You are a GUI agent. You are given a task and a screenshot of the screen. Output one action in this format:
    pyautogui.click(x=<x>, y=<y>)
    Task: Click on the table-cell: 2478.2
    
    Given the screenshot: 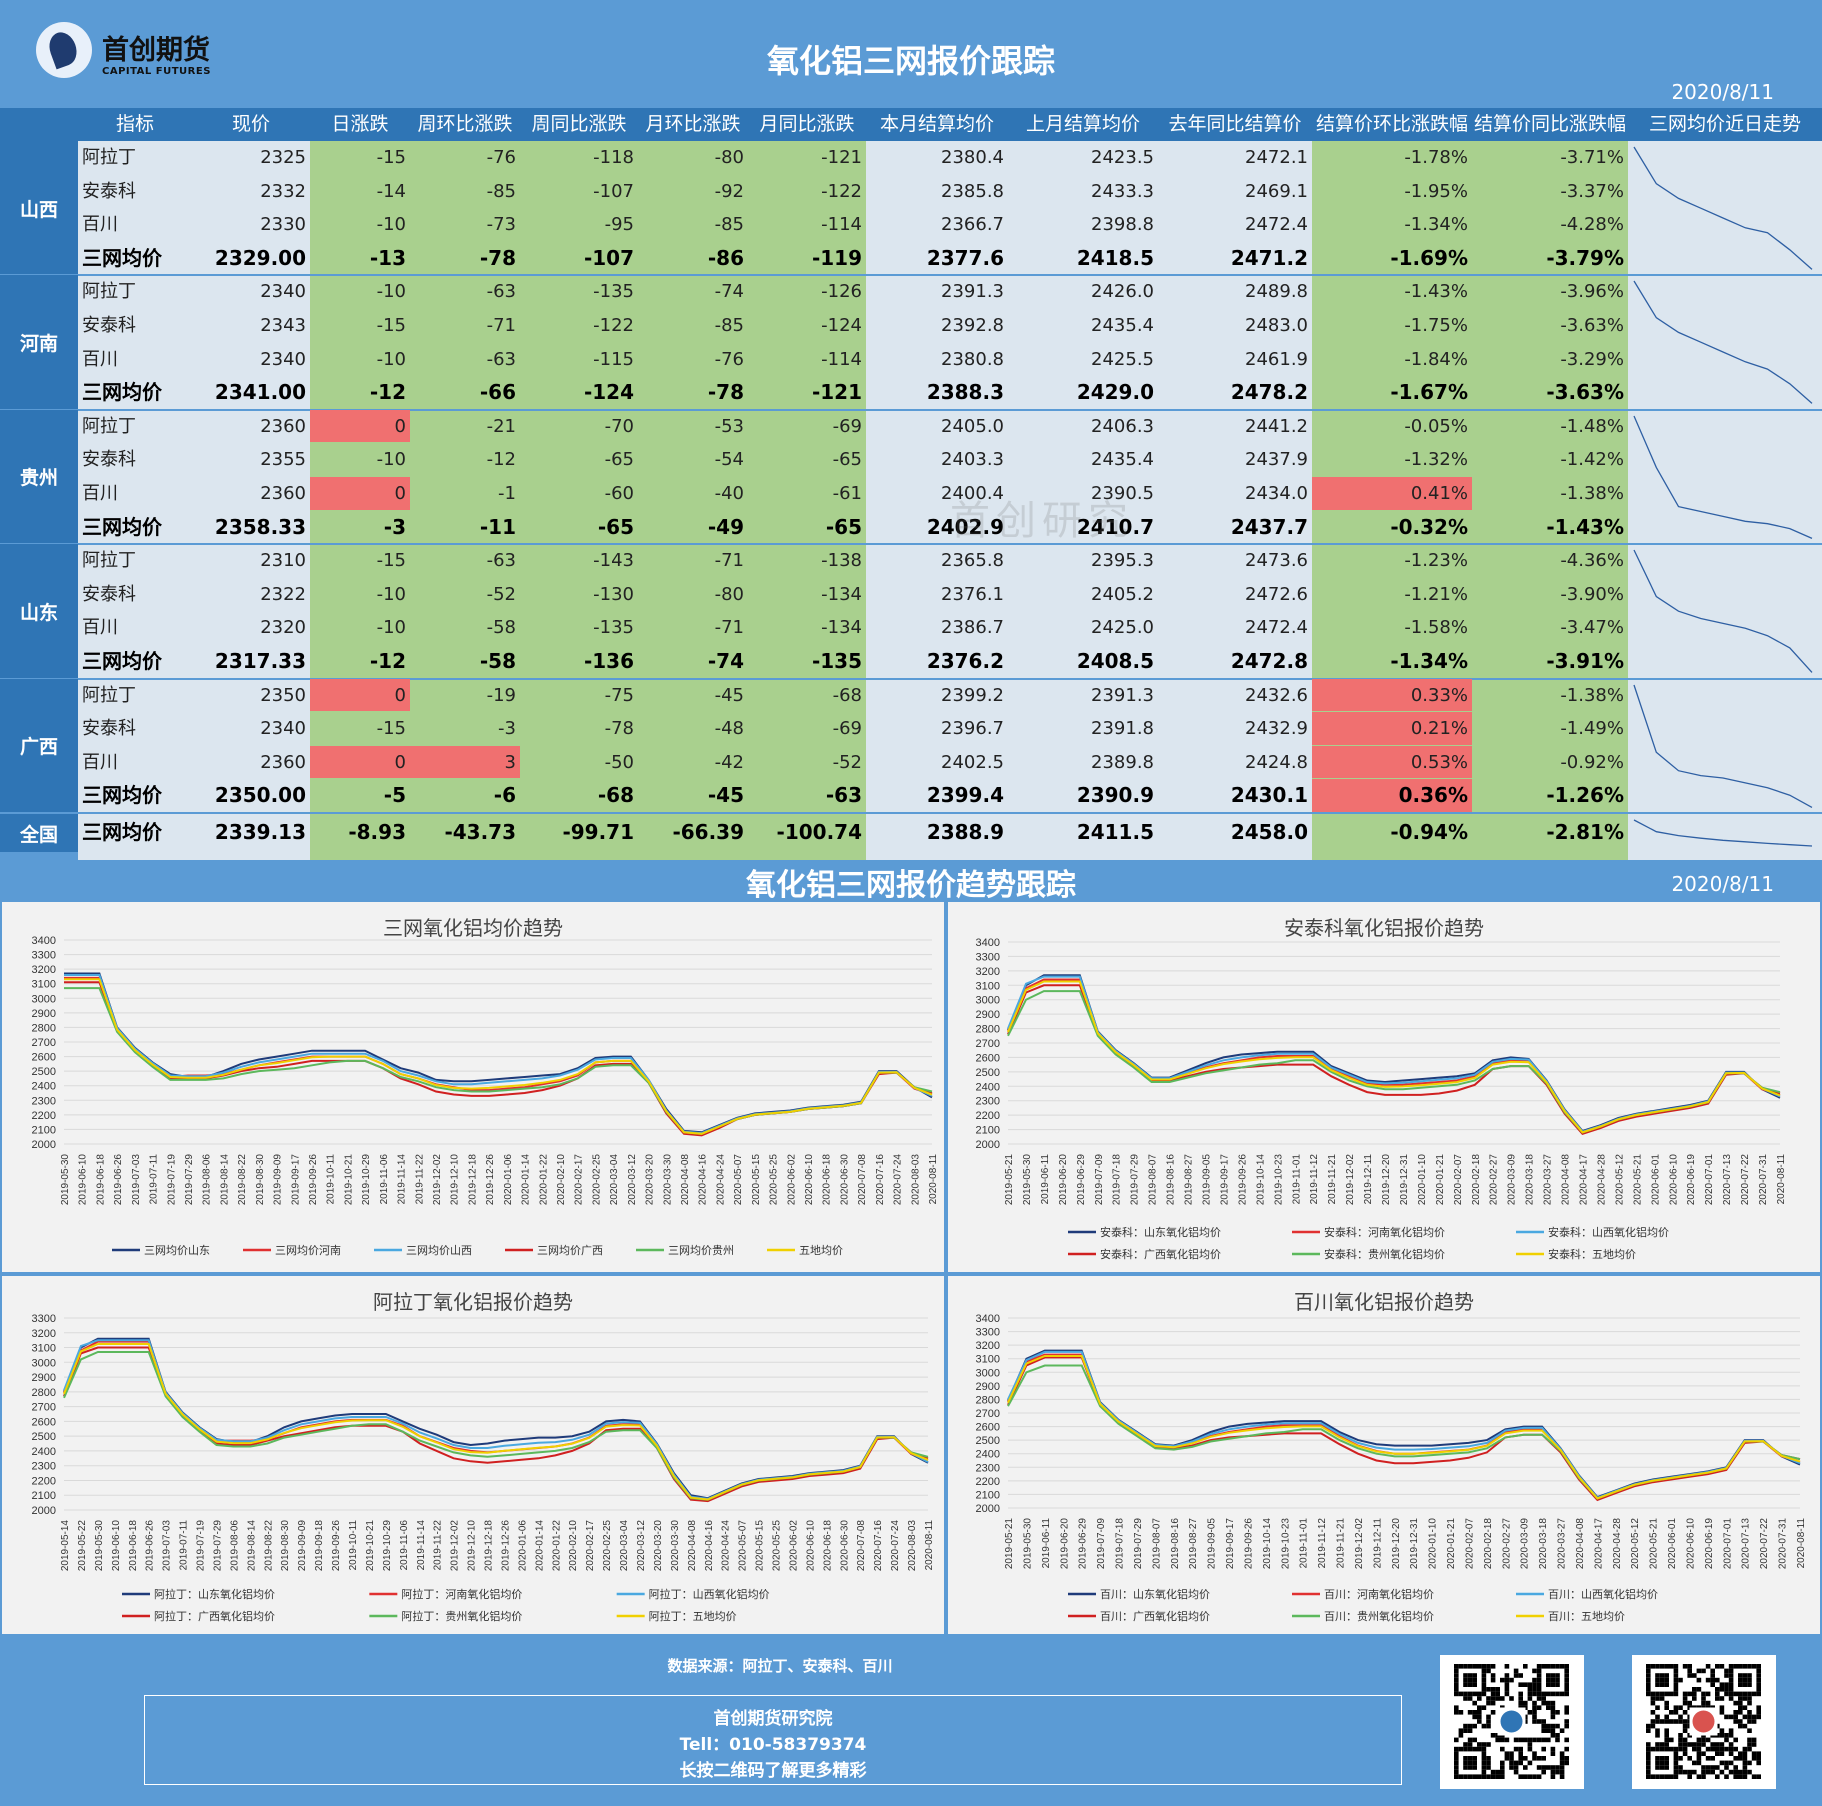 What is the action you would take?
    pyautogui.click(x=1269, y=392)
    